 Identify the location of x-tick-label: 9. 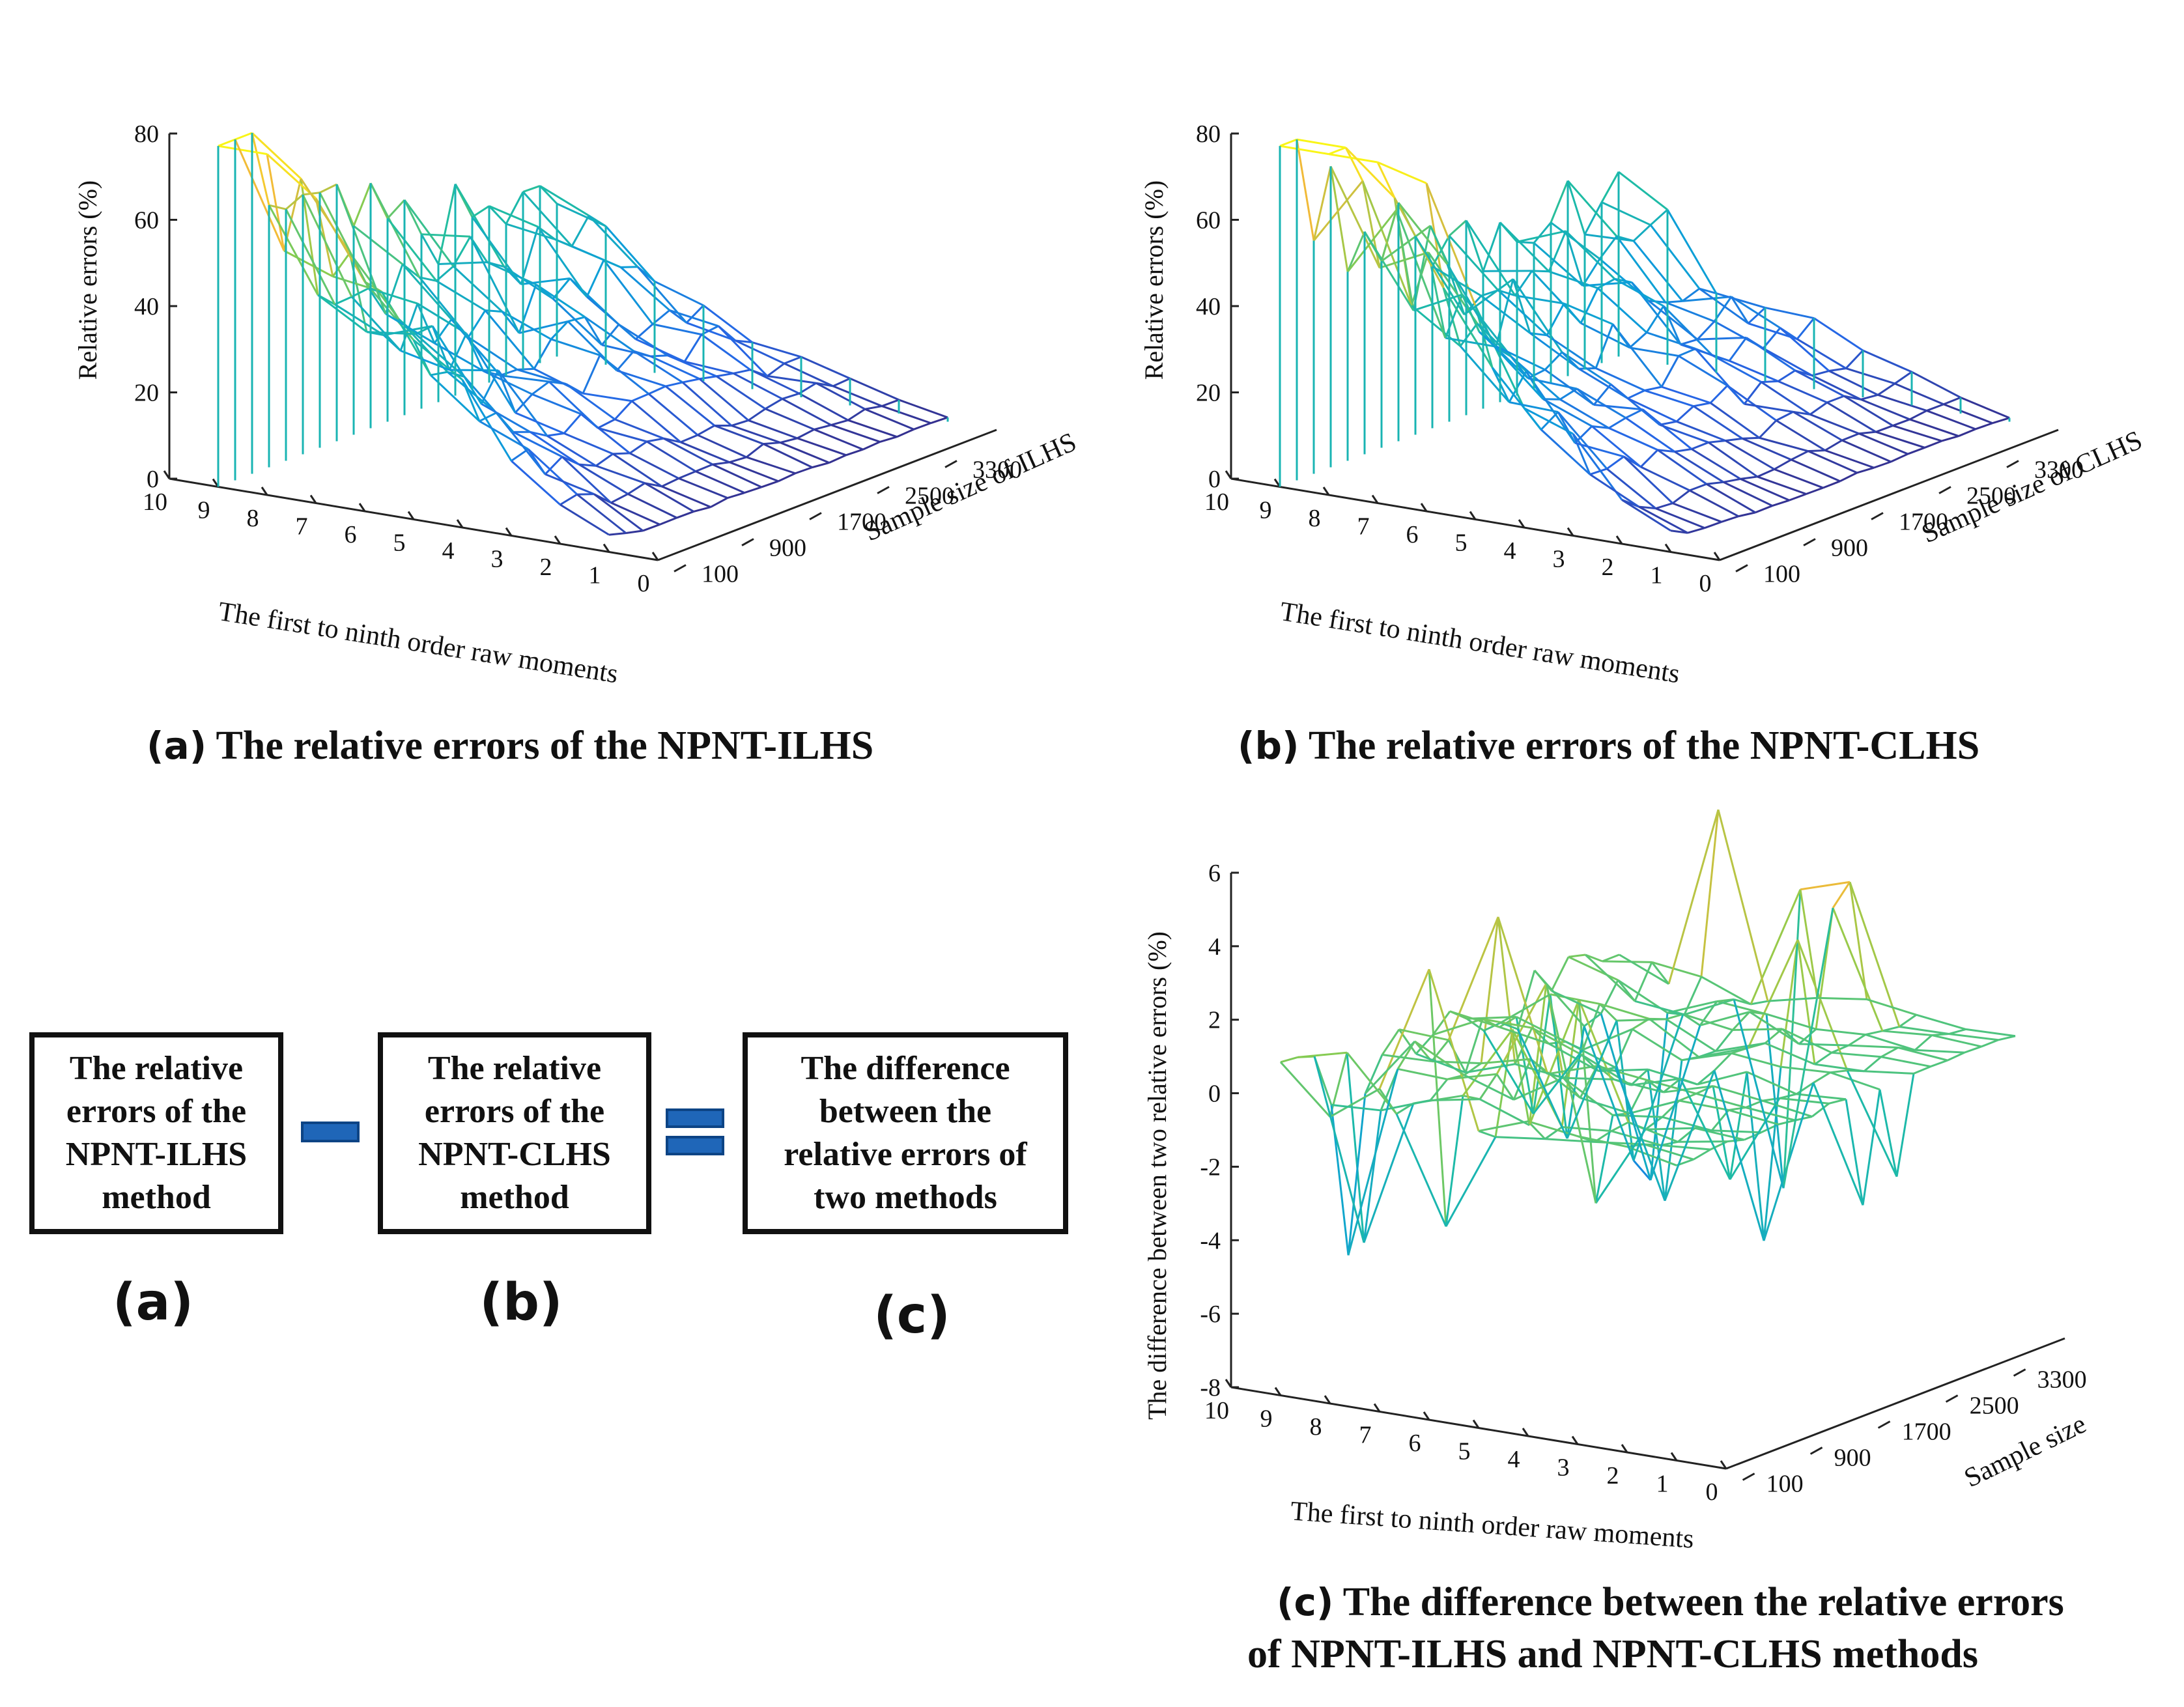
(1266, 510).